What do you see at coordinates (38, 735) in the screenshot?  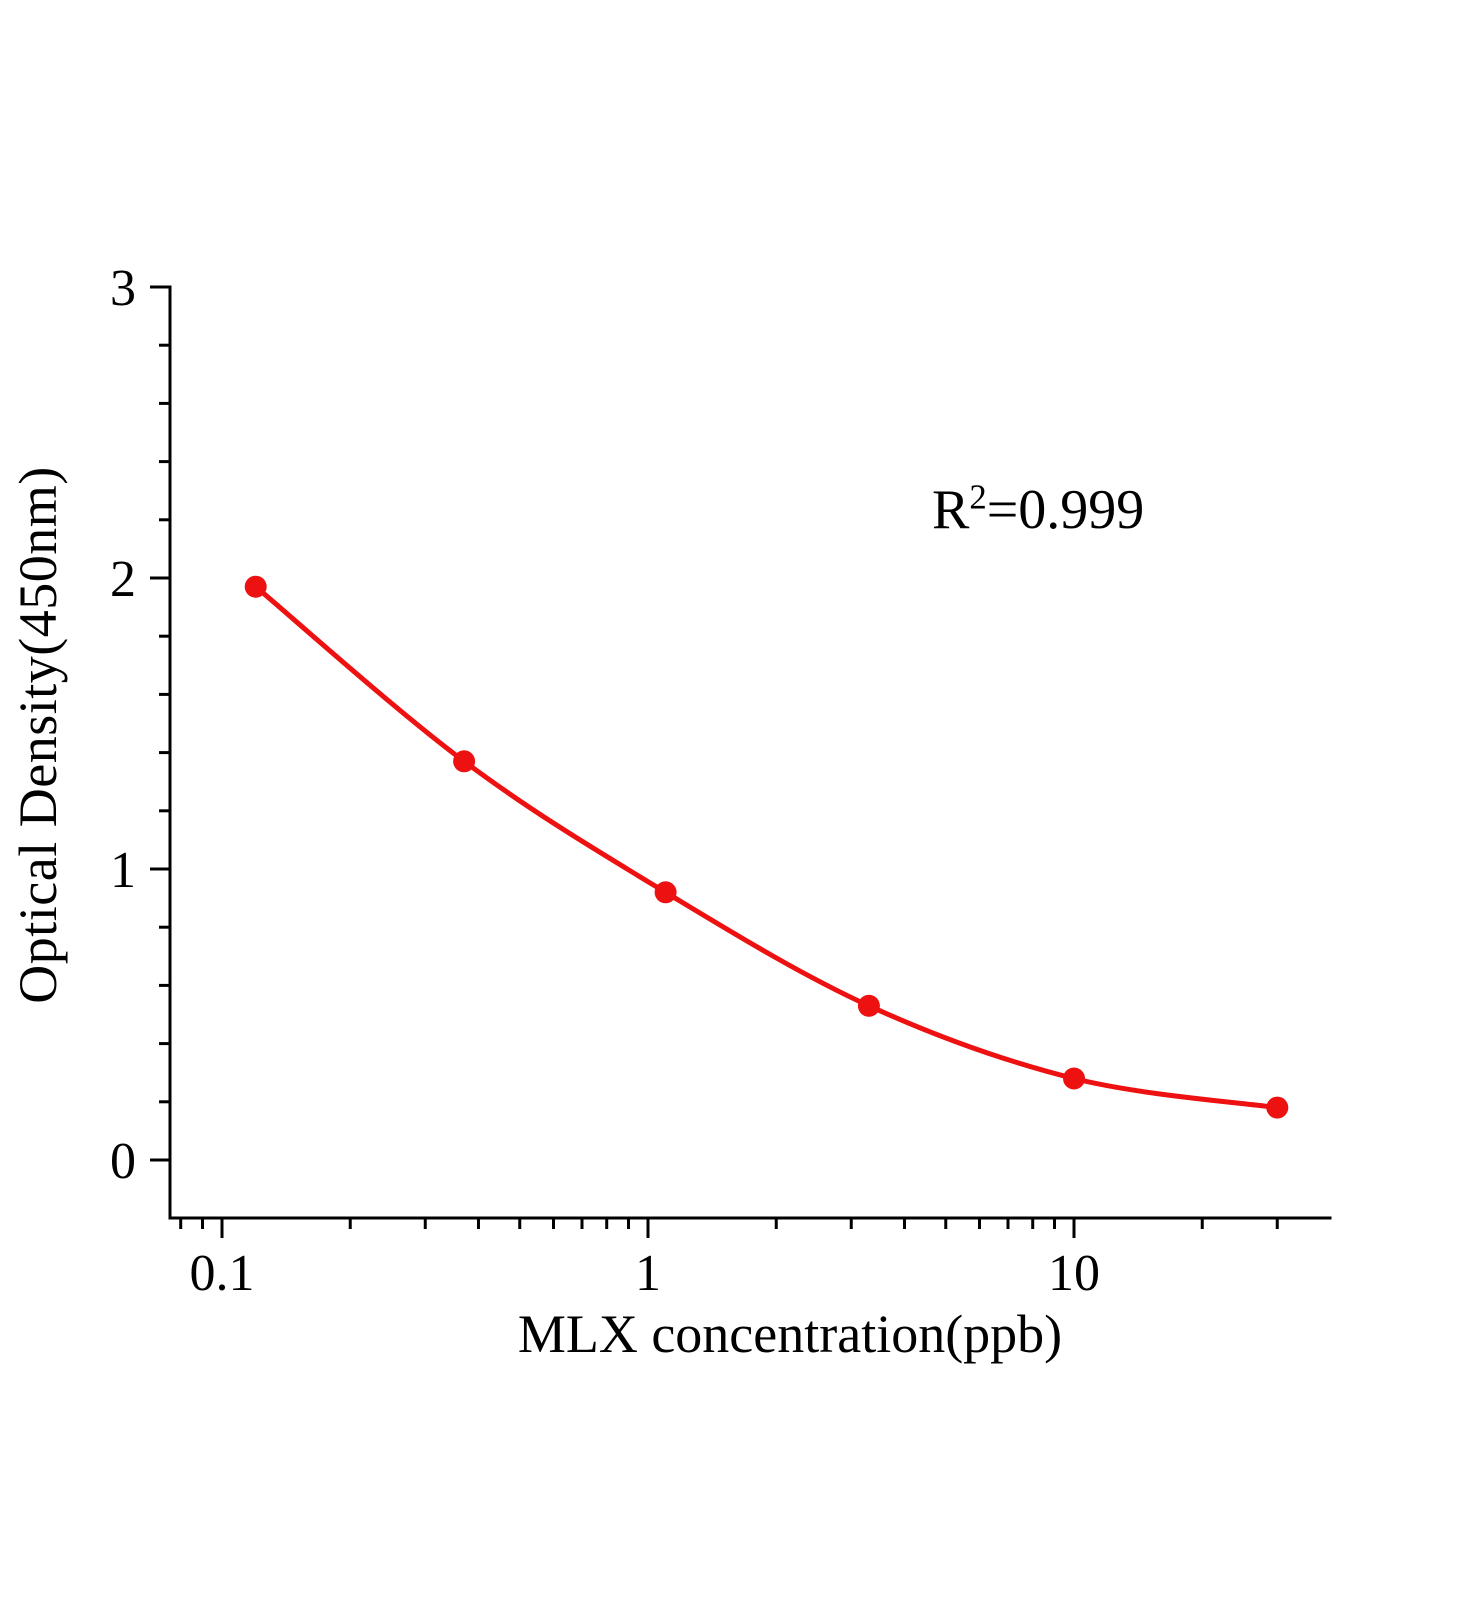 I see `y-axis-title: Optical Density(450nm)` at bounding box center [38, 735].